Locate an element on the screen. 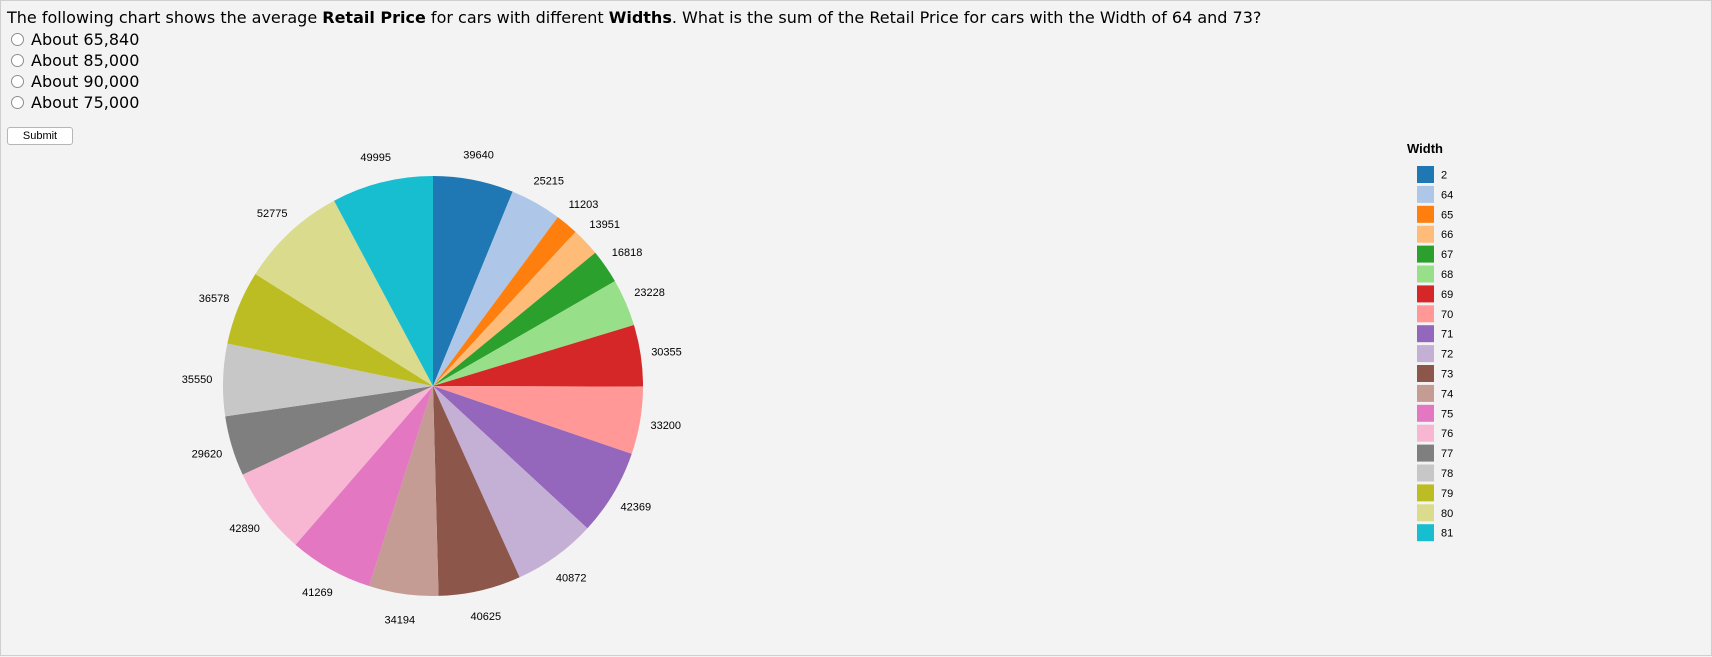 Image resolution: width=1712 pixels, height=657 pixels. legend-label: 69 is located at coordinates (1447, 295).